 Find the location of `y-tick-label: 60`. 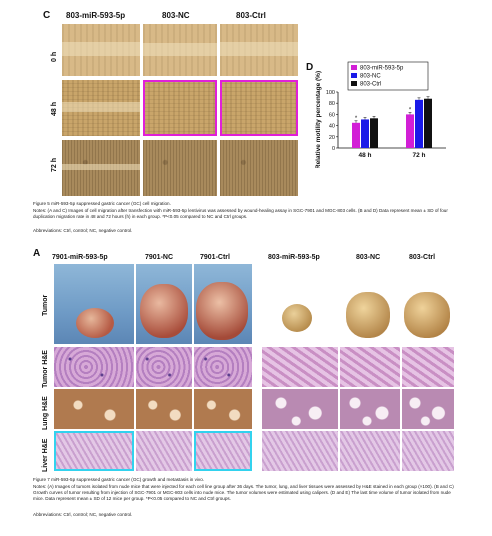

y-tick-label: 60 is located at coordinates (332, 115).